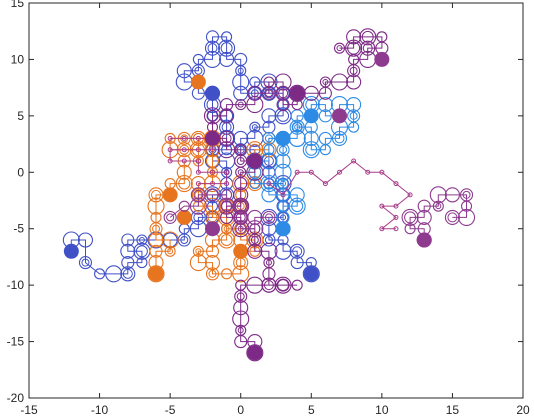 Image resolution: width=534 pixels, height=420 pixels. Describe the element at coordinates (20, 116) in the screenshot. I see `y-tick-label: 5` at that location.